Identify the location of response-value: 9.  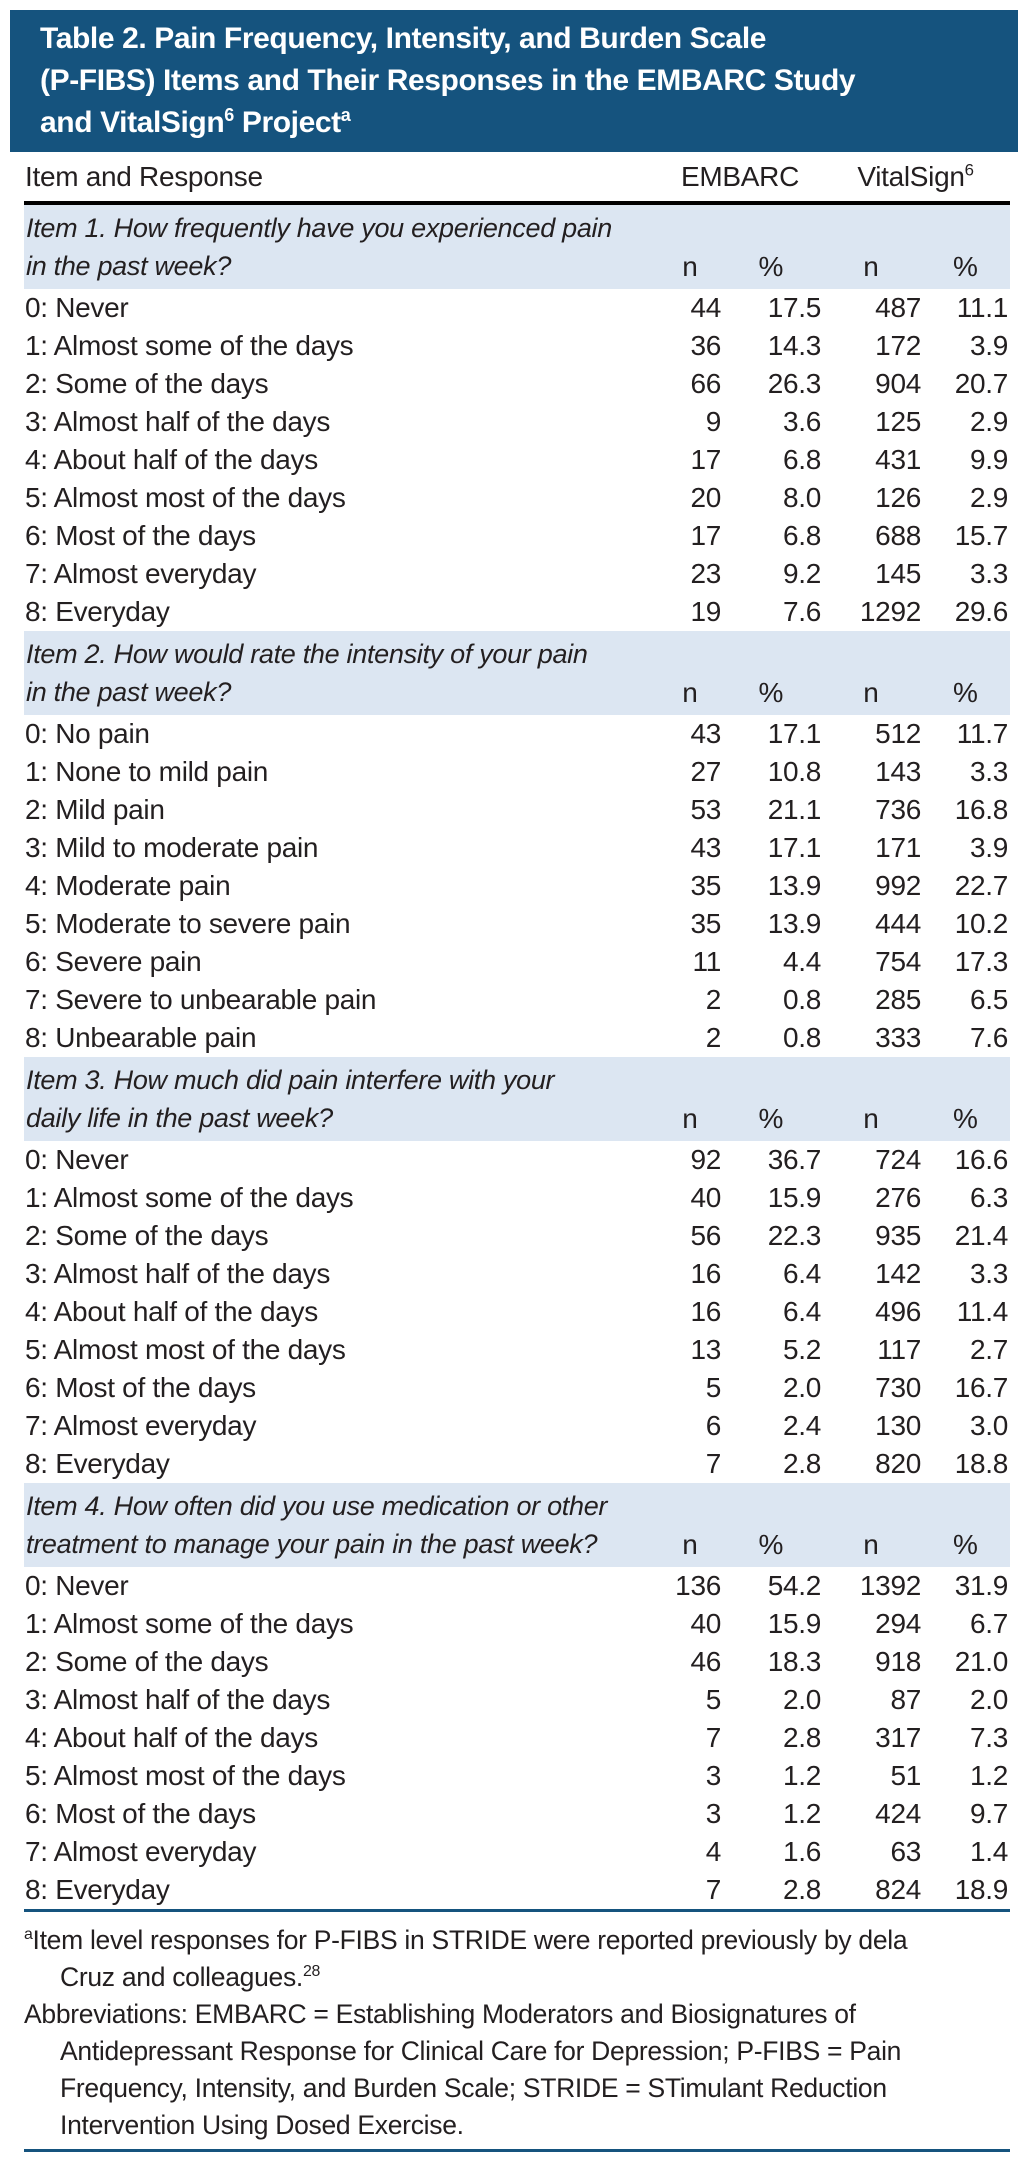
(713, 421).